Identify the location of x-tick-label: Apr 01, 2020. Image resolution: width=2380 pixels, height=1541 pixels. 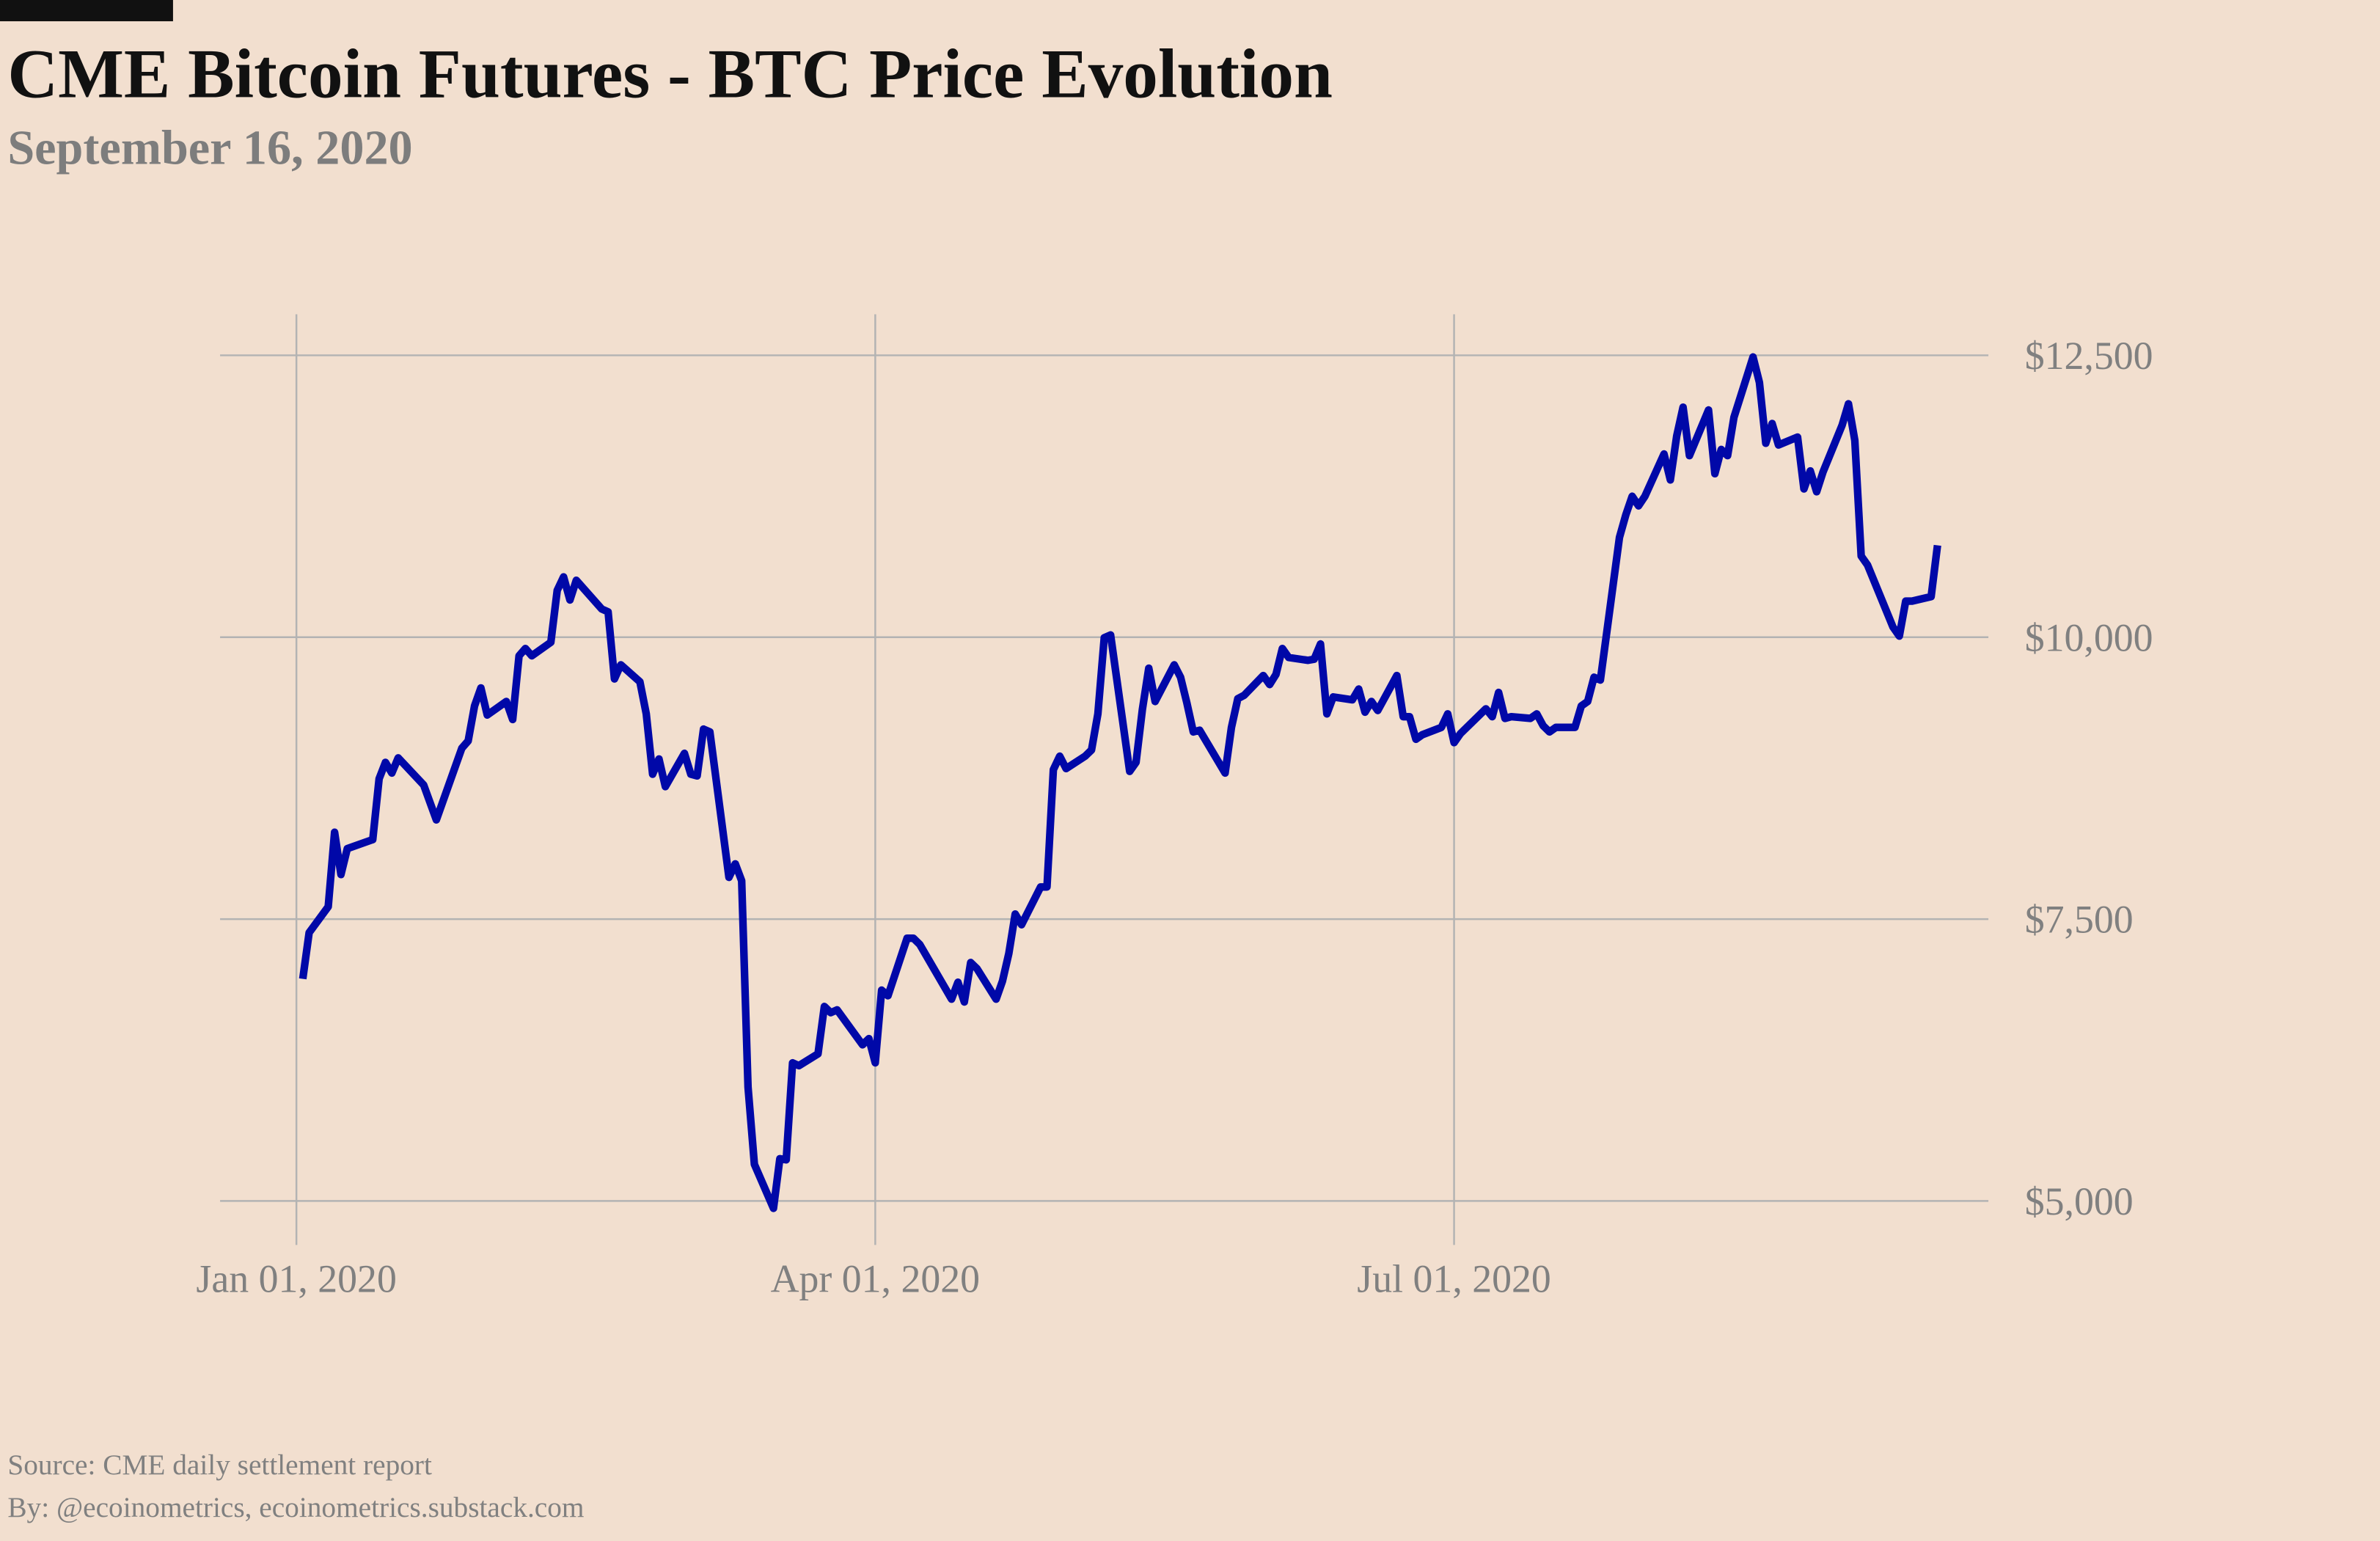
(876, 1279).